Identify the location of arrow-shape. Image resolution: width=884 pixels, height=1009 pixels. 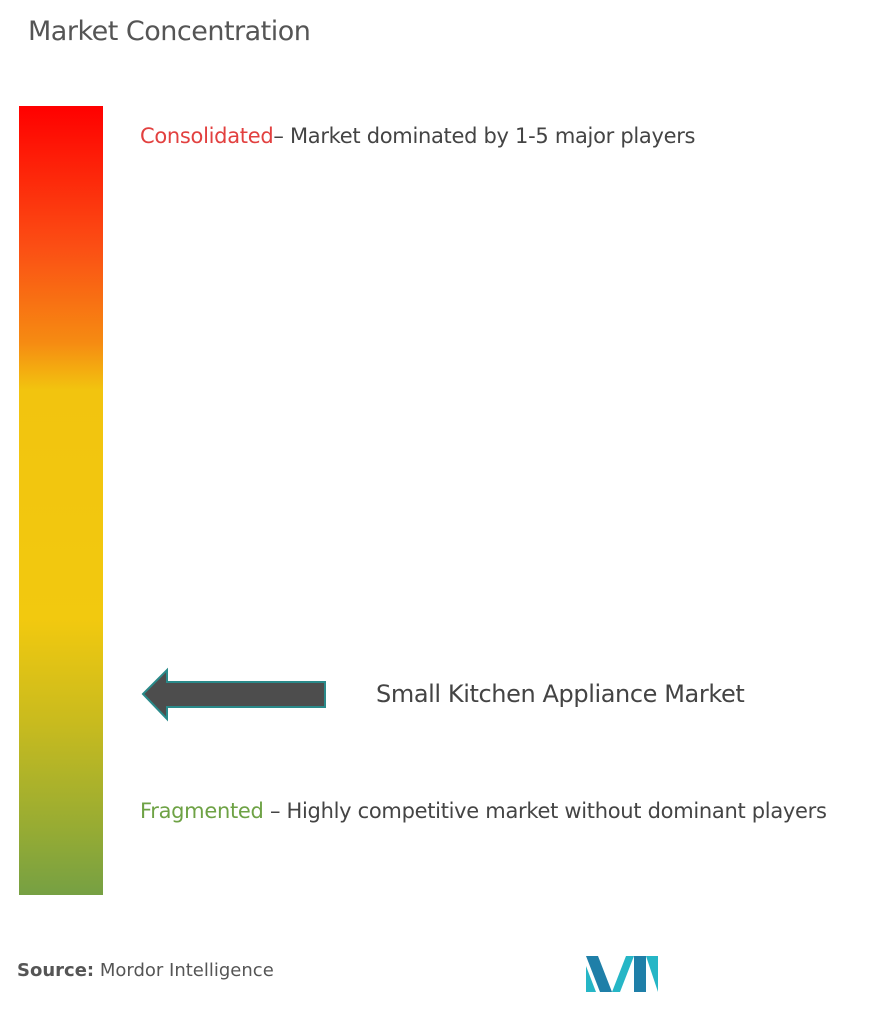
(233, 694).